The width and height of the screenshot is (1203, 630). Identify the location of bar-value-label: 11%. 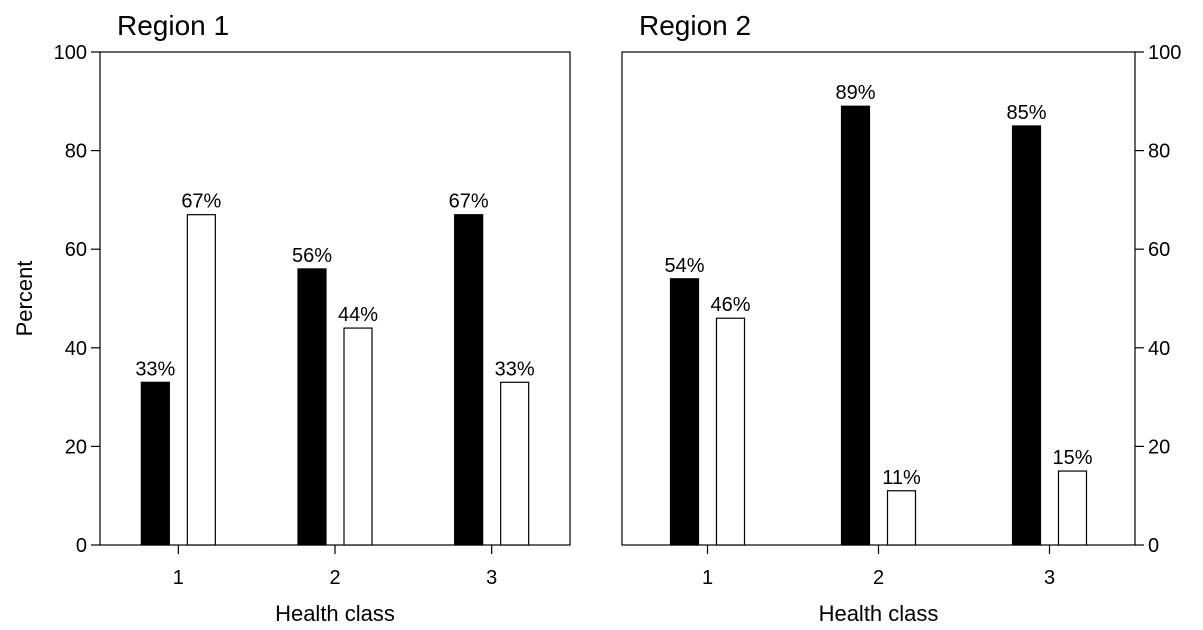
(901, 478).